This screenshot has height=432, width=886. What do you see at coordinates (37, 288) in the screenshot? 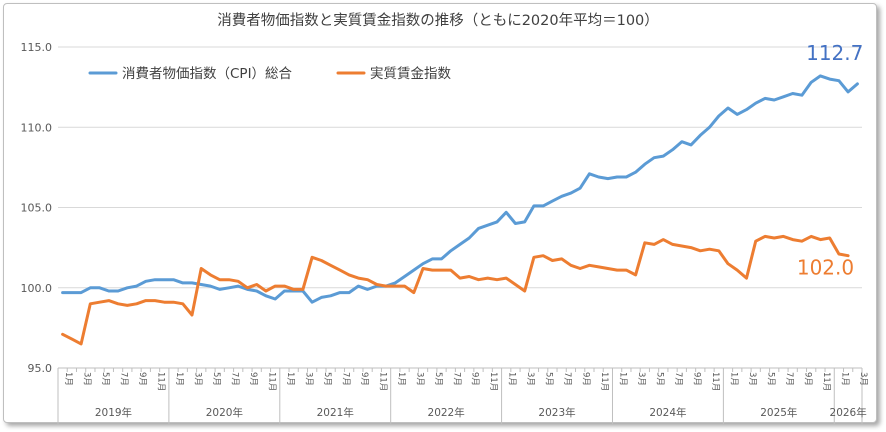
I see `y-tick-label: 100.0` at bounding box center [37, 288].